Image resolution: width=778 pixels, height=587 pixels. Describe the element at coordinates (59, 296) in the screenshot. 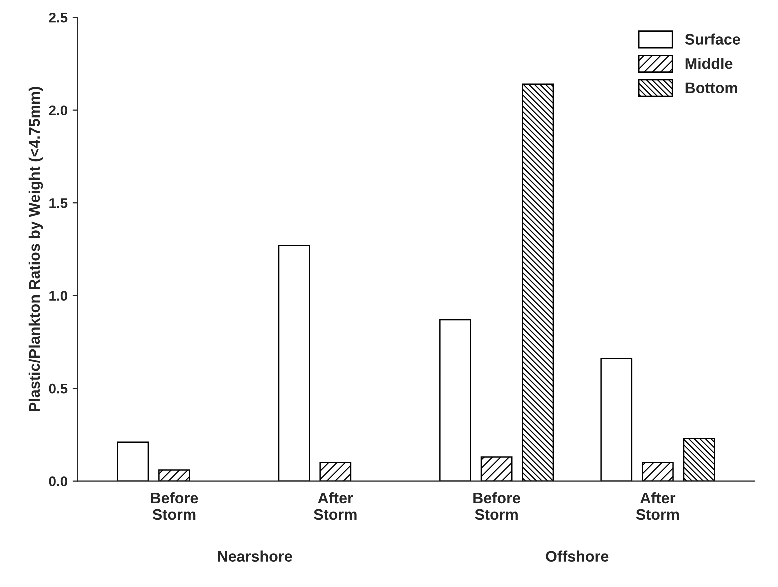

I see `y-tick-label: 1.0` at that location.